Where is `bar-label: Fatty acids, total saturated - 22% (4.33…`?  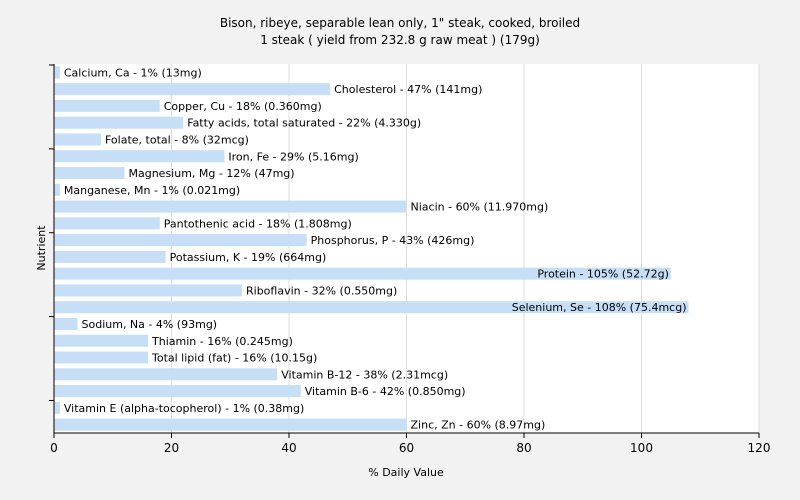
bar-label: Fatty acids, total saturated - 22% (4.33… is located at coordinates (304, 123).